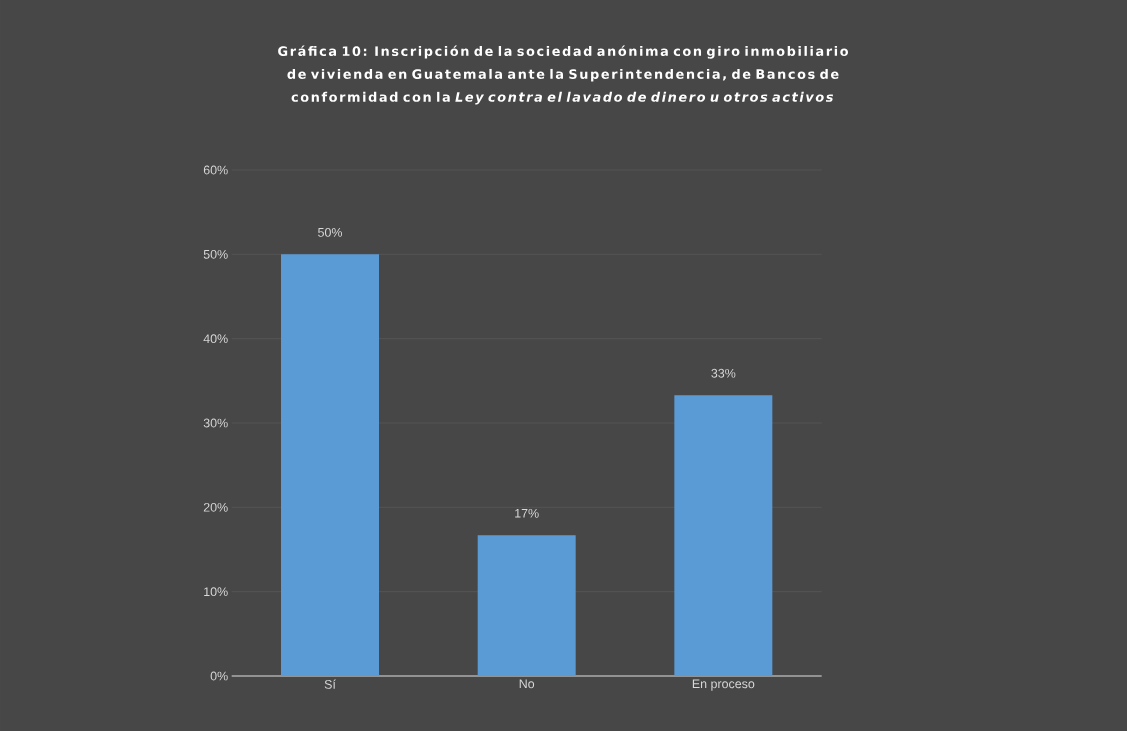  Describe the element at coordinates (330, 684) in the screenshot. I see `x-tick-label: Sí` at that location.